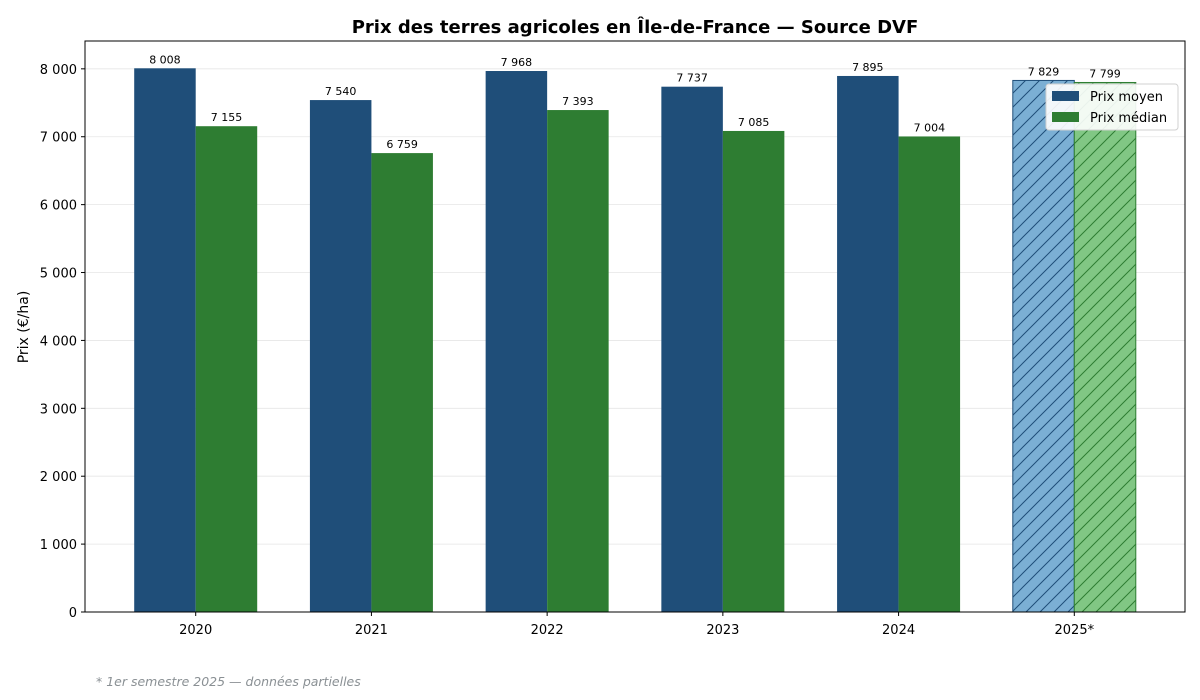 The image size is (1200, 700). Describe the element at coordinates (371, 630) in the screenshot. I see `x-tick-label: 2021` at that location.